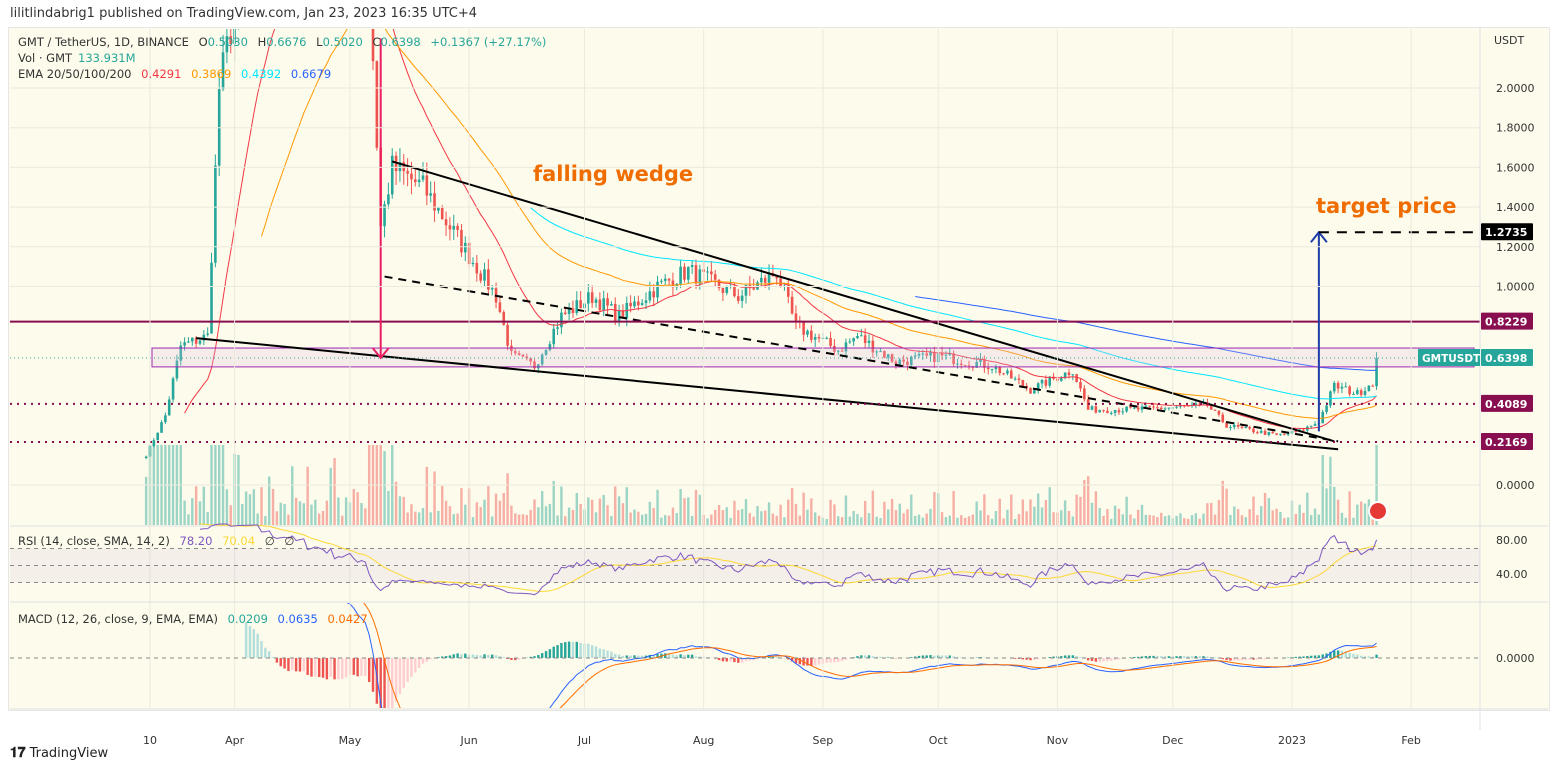  I want to click on y-tick-label: 1.0000, so click(1515, 287).